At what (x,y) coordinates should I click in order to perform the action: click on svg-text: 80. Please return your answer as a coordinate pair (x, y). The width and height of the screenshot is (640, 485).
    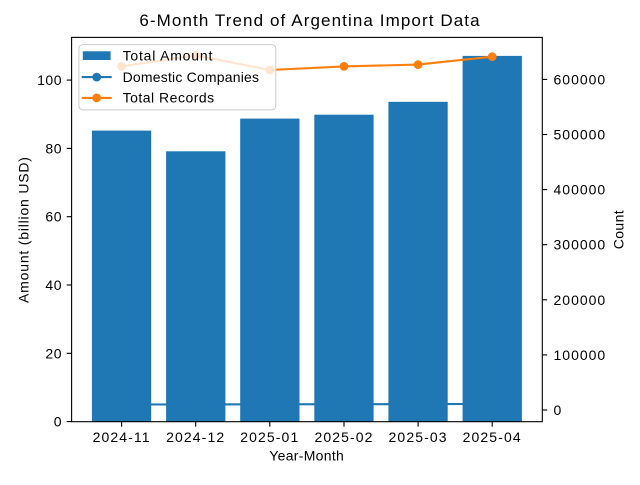
    Looking at the image, I should click on (53, 148).